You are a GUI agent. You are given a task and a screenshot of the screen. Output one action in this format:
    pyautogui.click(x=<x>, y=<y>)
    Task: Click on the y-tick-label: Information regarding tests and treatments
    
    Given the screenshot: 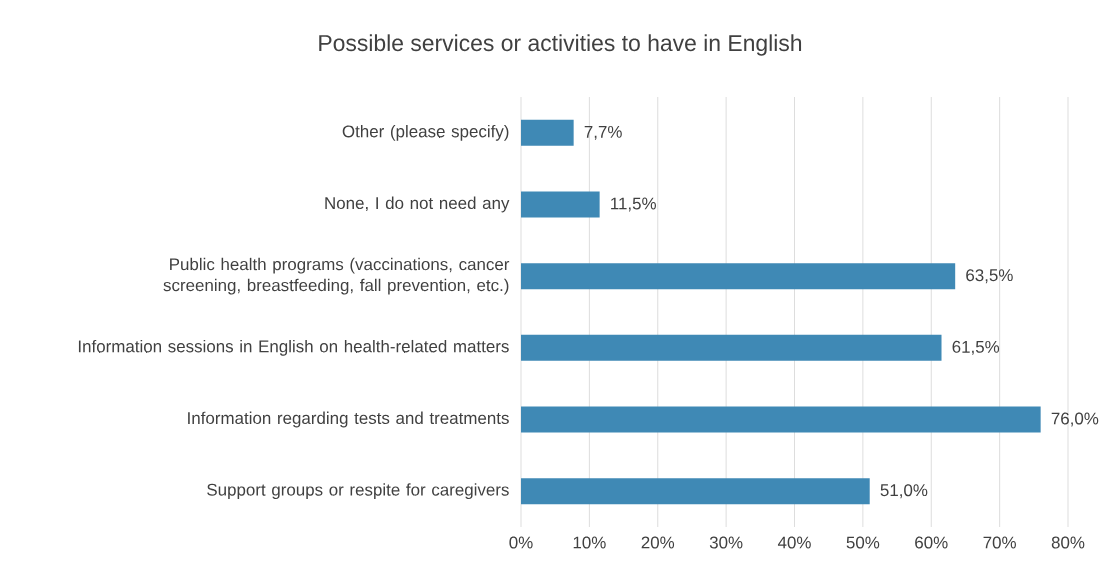 What is the action you would take?
    pyautogui.click(x=348, y=419)
    